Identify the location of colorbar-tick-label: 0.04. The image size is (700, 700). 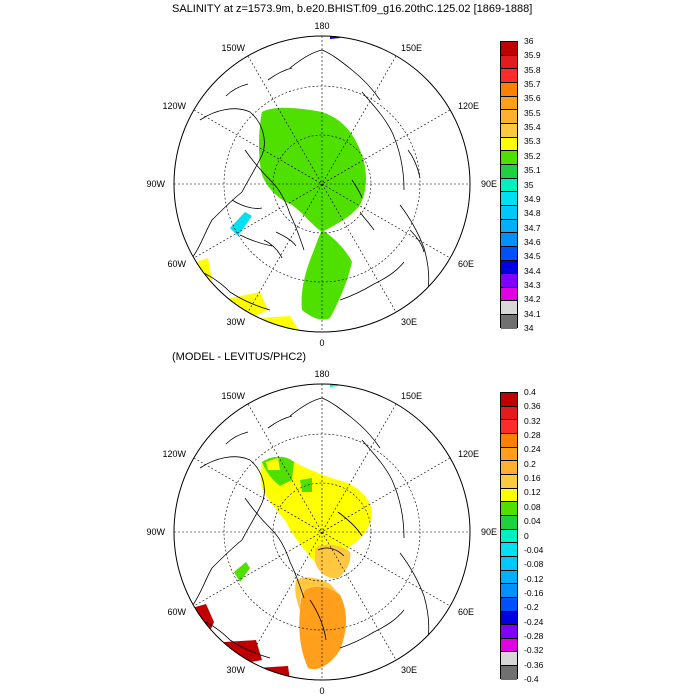
(532, 521).